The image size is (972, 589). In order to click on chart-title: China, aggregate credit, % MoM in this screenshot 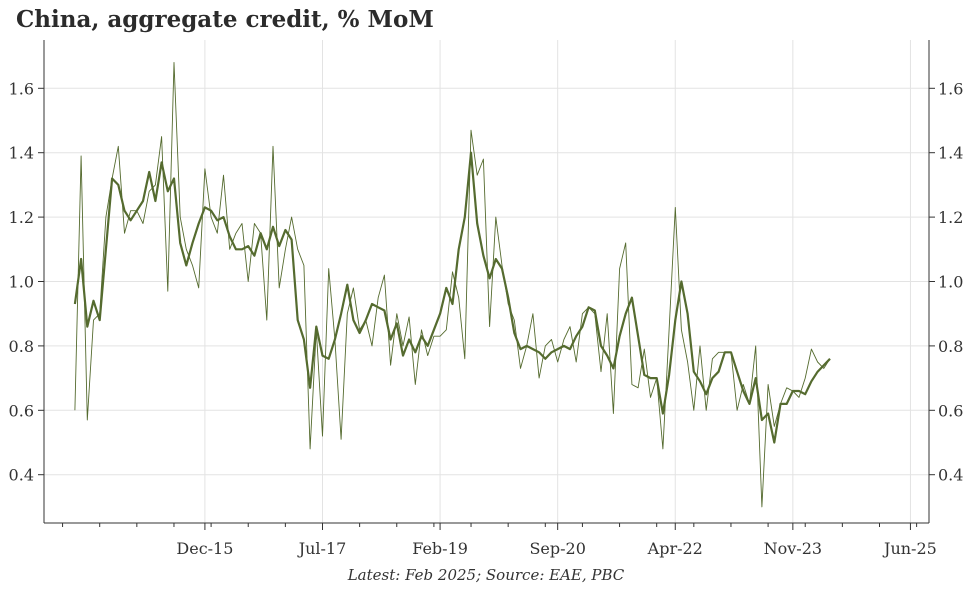, I will do `click(225, 19)`.